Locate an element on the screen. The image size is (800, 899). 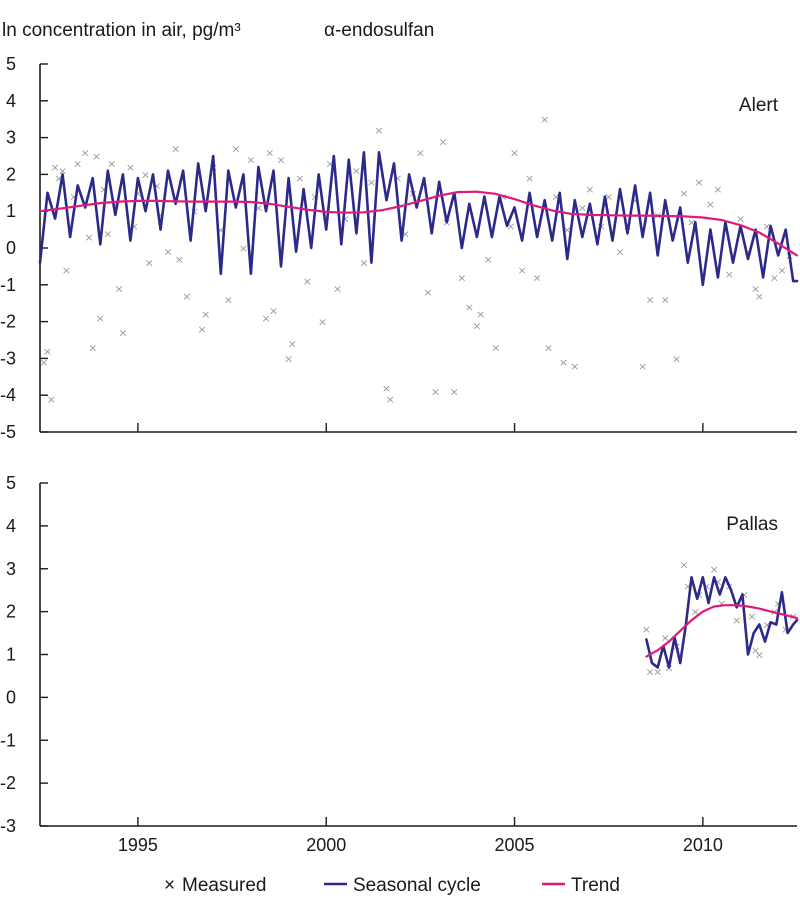
y-tick-label: 2 is located at coordinates (11, 174).